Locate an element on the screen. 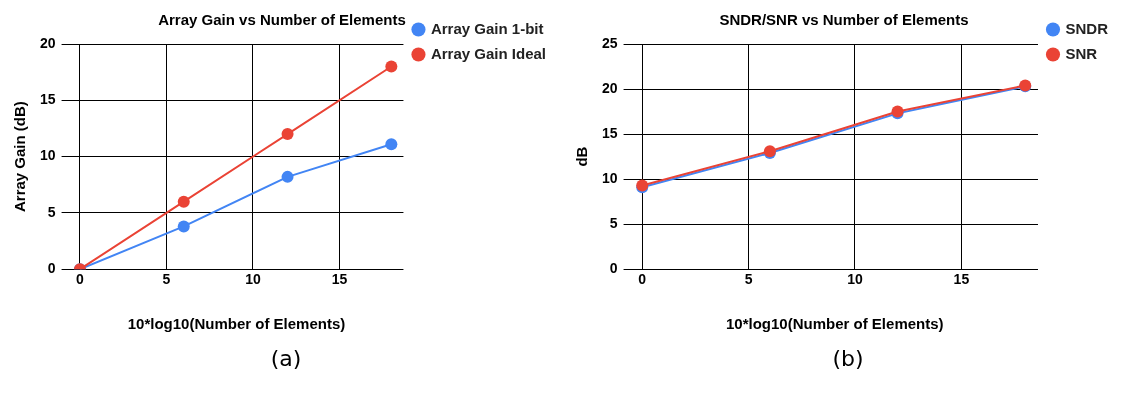  text: (a) is located at coordinates (286, 358).